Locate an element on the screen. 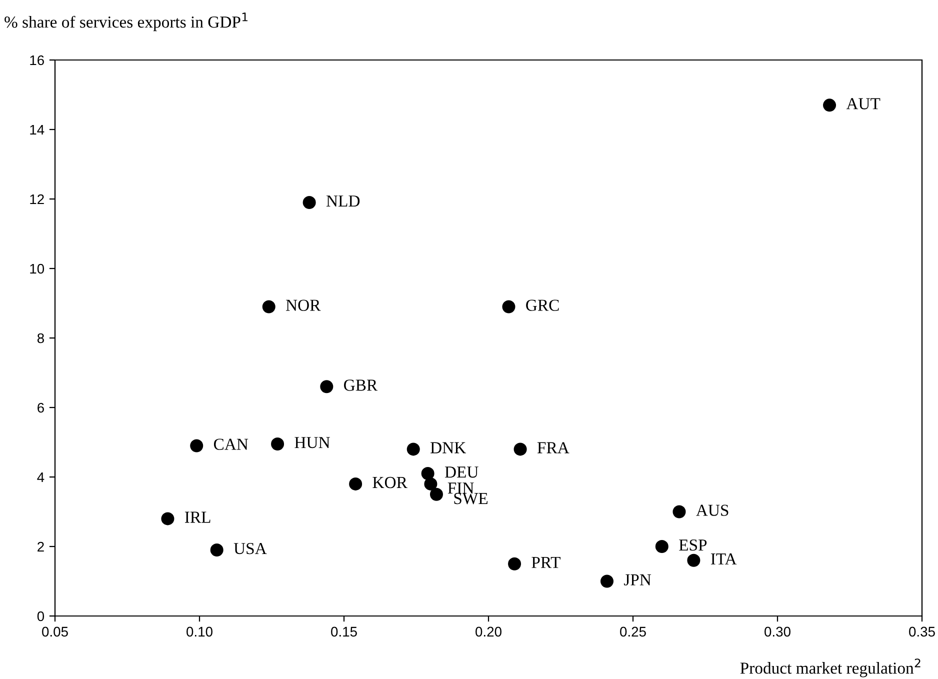  y-tick-label: 12 is located at coordinates (37, 199).